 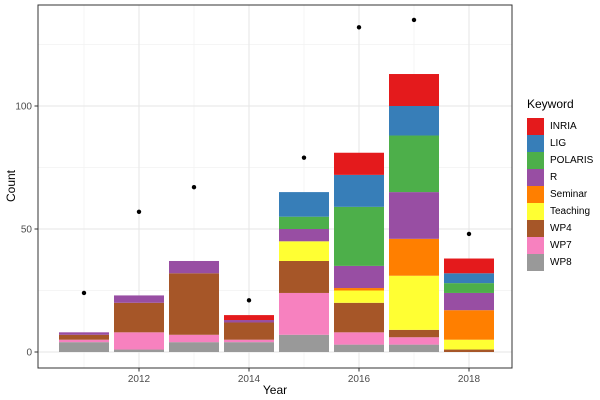 What do you see at coordinates (249, 379) in the screenshot?
I see `x-tick-label: 2014` at bounding box center [249, 379].